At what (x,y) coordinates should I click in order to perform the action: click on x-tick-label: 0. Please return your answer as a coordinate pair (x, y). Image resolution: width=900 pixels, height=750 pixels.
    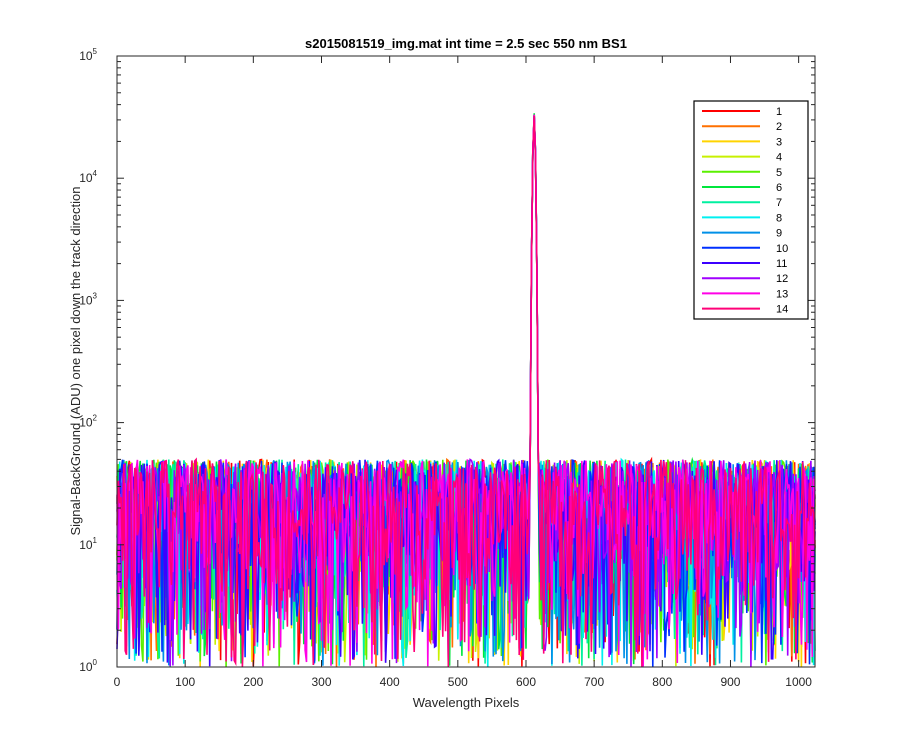
    Looking at the image, I should click on (117, 682).